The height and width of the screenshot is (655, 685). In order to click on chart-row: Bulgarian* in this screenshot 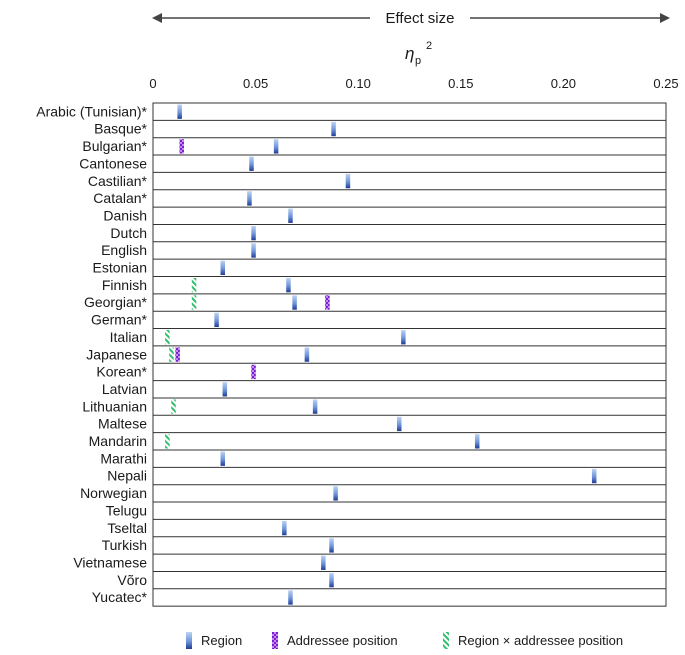, I will do `click(374, 145)`.